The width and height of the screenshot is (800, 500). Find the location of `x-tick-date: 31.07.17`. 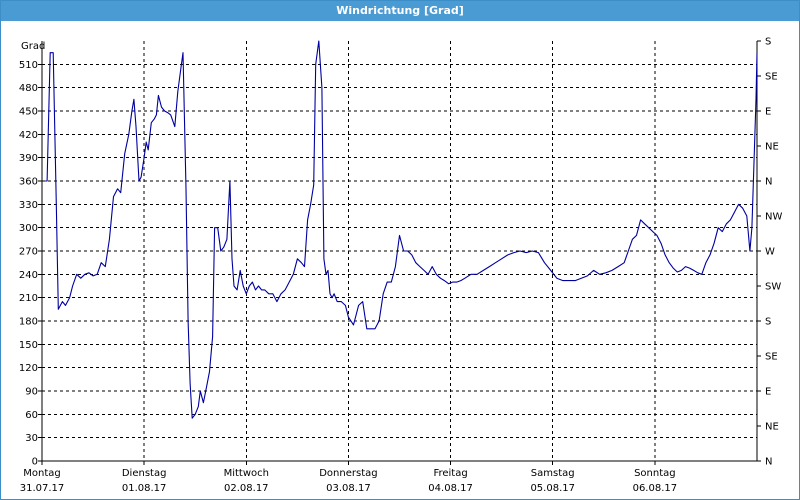

x-tick-date: 31.07.17 is located at coordinates (42, 488).